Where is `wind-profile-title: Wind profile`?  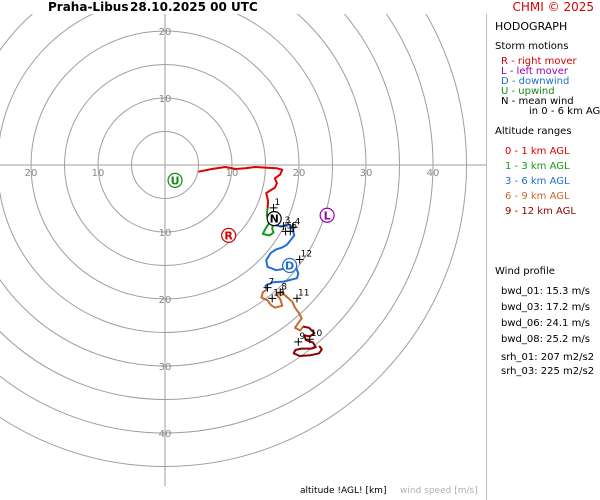
wind-profile-title: Wind profile is located at coordinates (525, 271).